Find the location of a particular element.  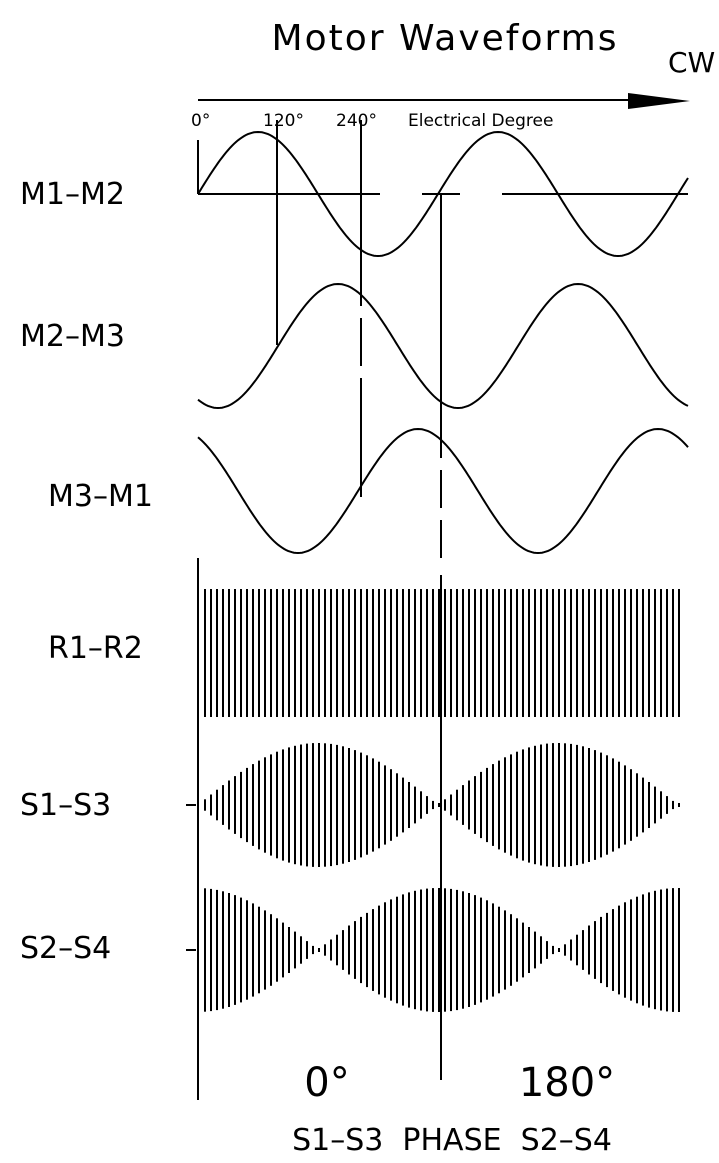

carrier-r1r2 is located at coordinates (442, 653).